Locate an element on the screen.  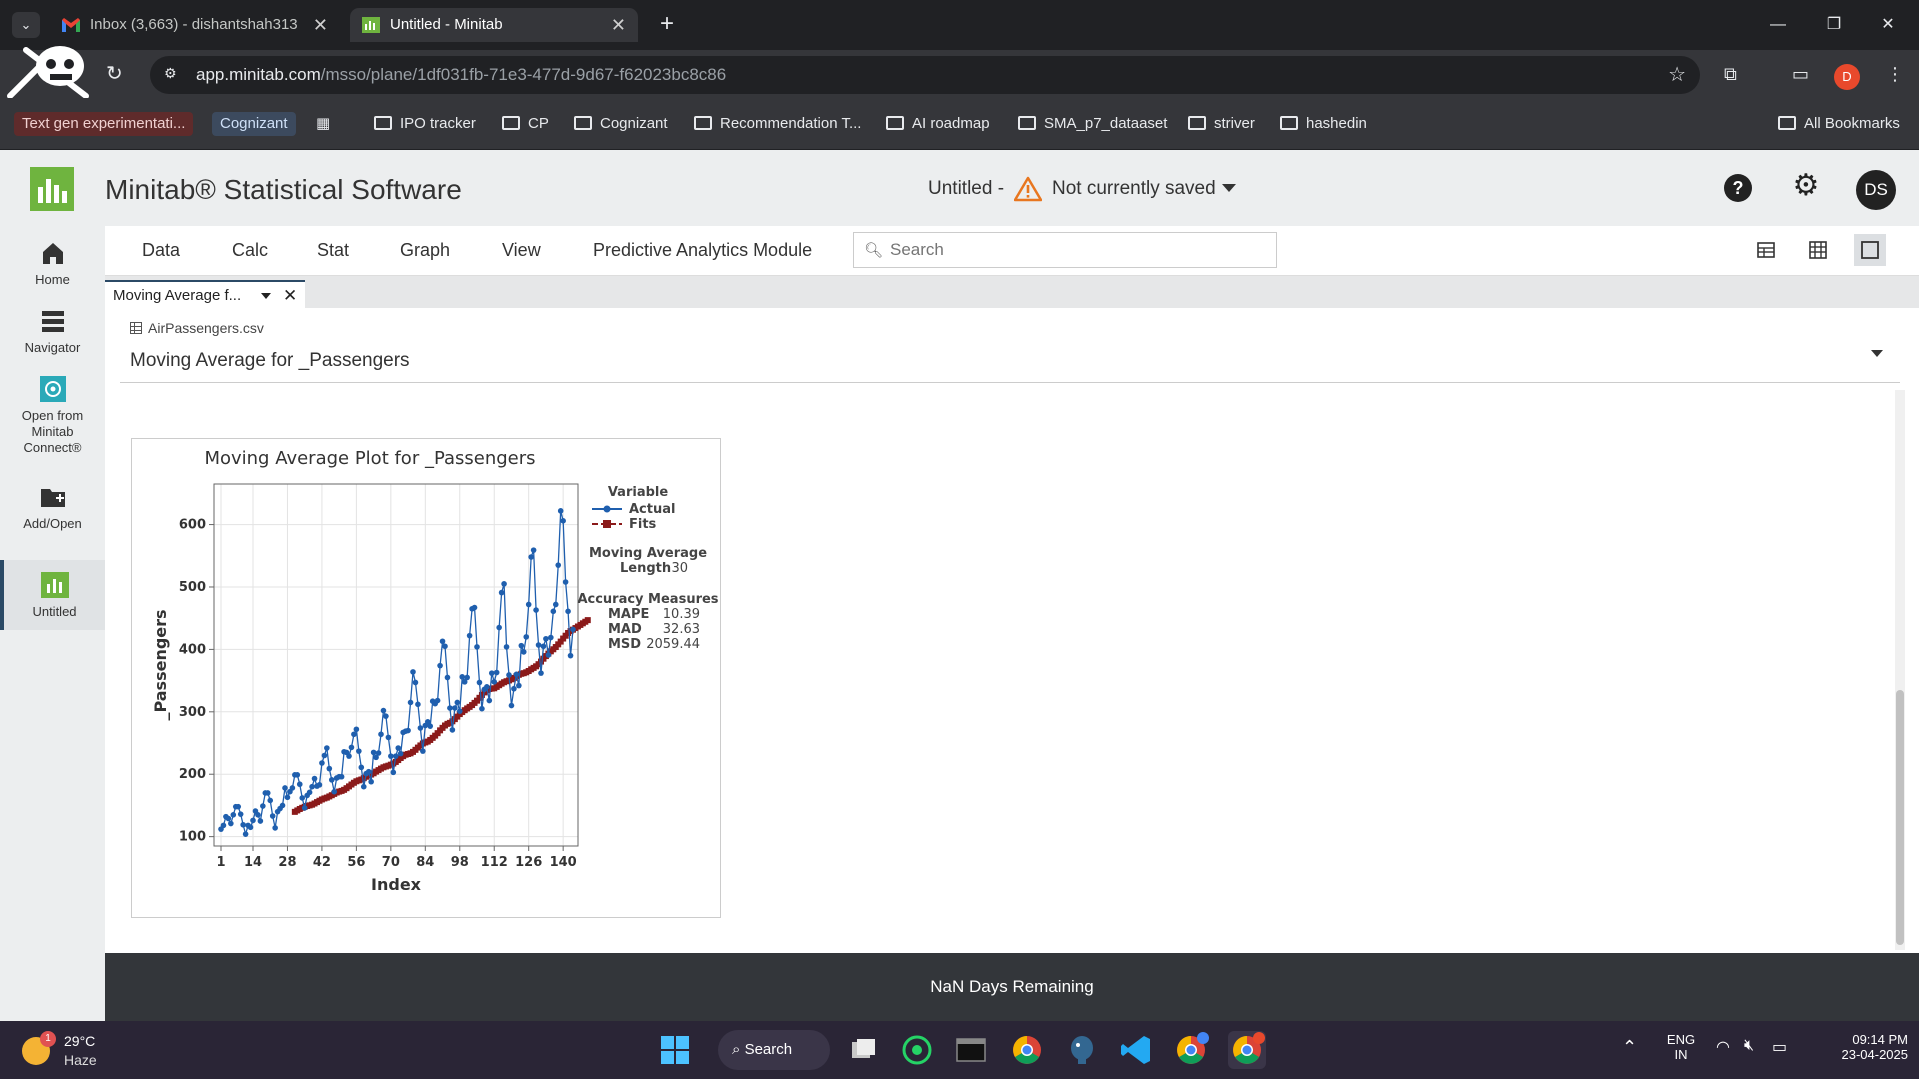
bookmark-folder: AI roadmap is located at coordinates (938, 124).